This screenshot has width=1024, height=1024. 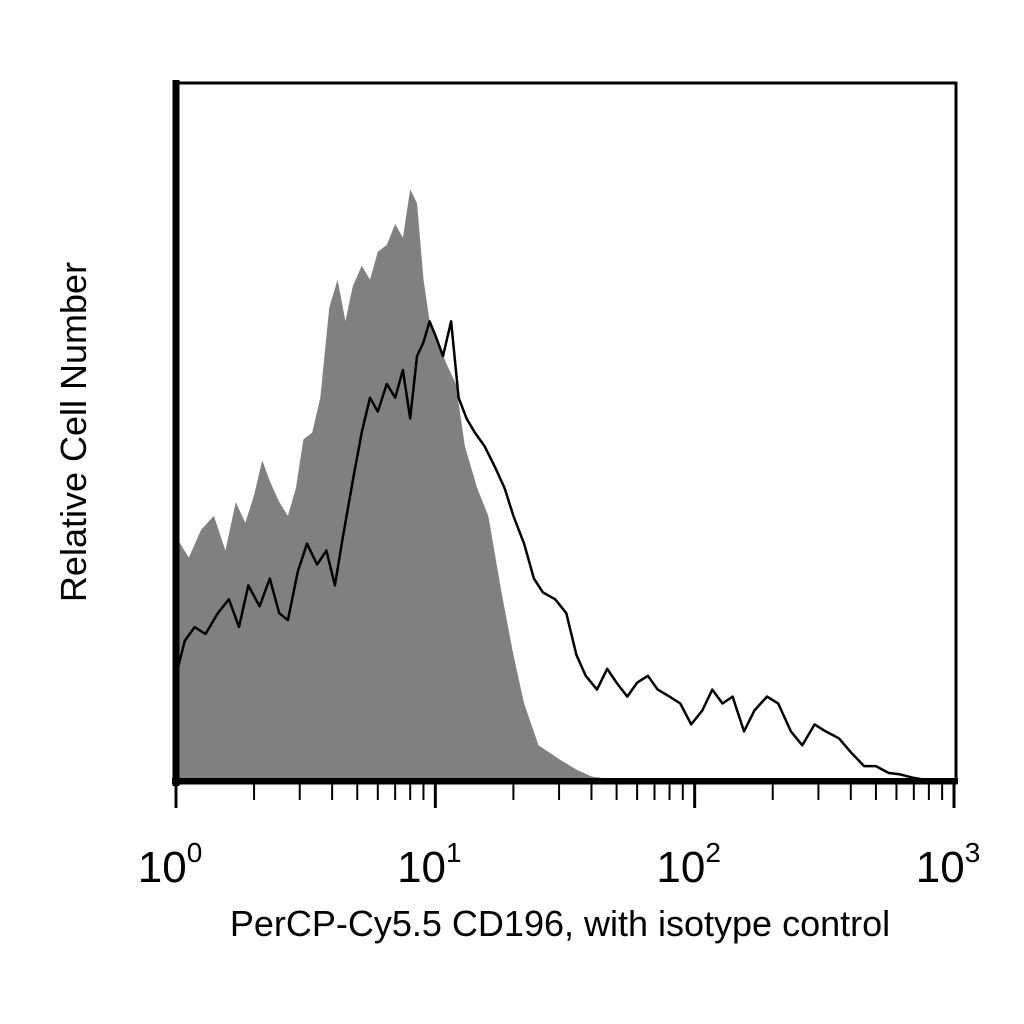 I want to click on x-tick-label: 10¹, so click(x=429, y=864).